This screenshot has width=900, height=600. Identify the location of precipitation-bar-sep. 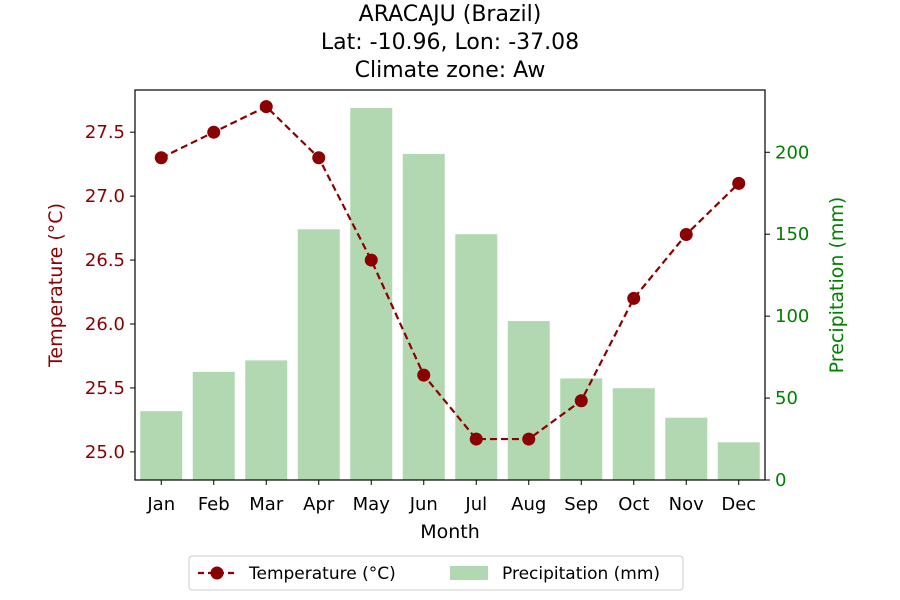
(581, 429).